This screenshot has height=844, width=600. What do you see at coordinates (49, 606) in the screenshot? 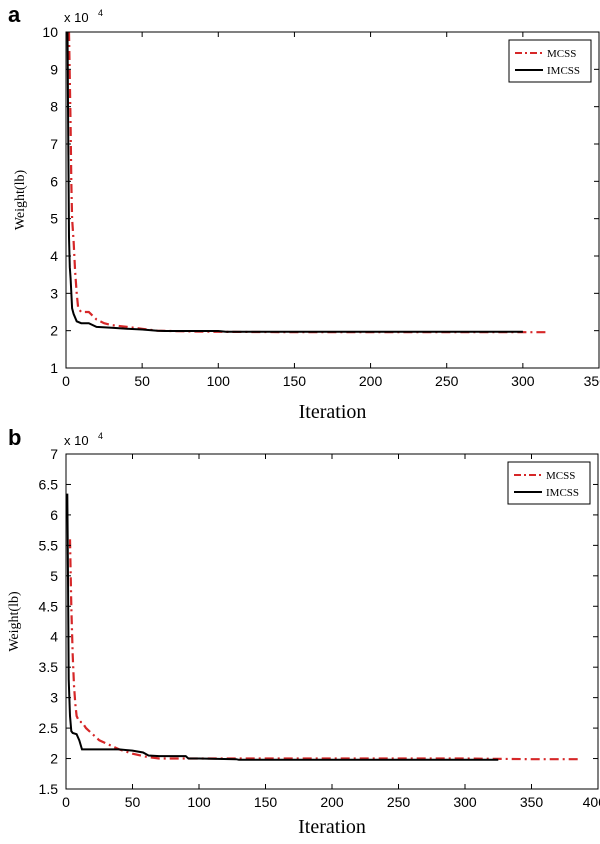
I see `y-tick-label: 4.5` at bounding box center [49, 606].